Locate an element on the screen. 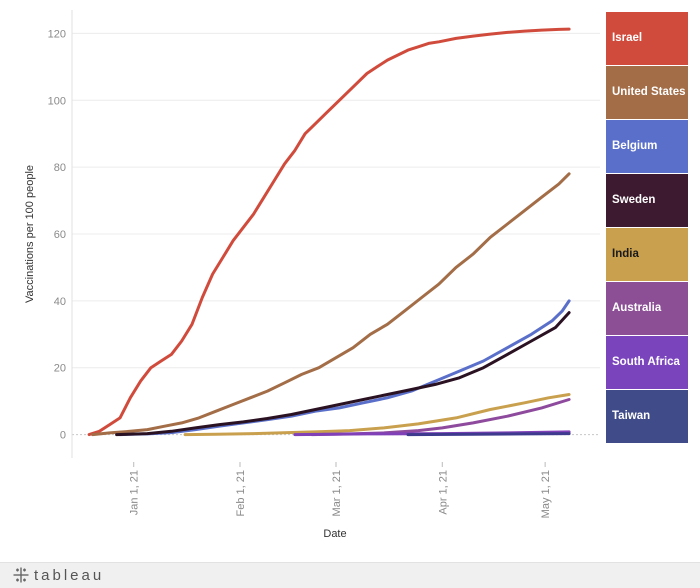 The image size is (700, 588). x-tick-label: Jan 1, 21 is located at coordinates (135, 492).